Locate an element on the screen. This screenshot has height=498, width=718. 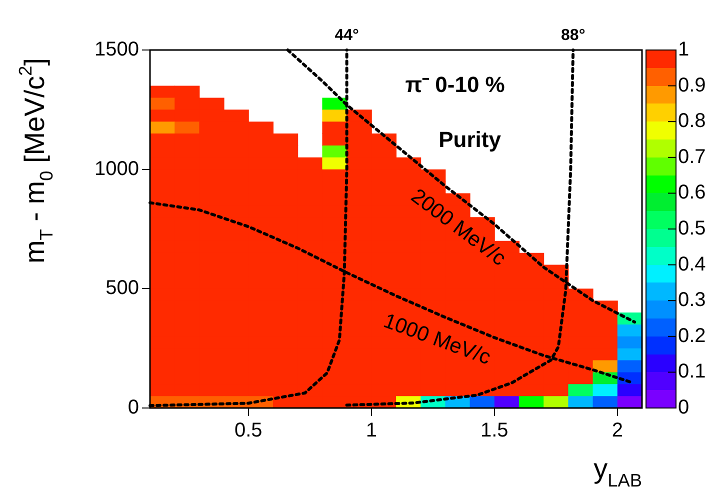
y-tick-label: 500 is located at coordinates (122, 288).